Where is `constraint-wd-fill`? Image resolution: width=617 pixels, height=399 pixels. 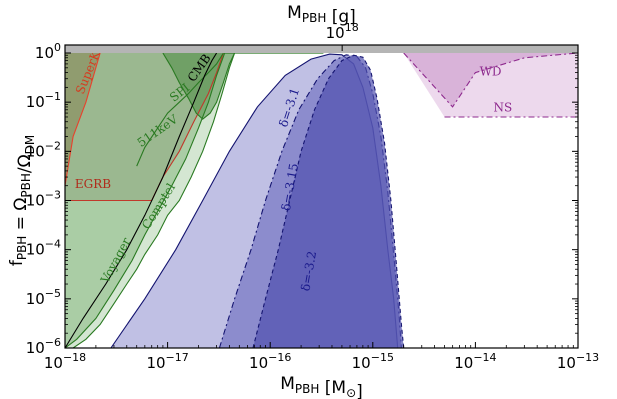
constraint-wd-fill is located at coordinates (490, 80).